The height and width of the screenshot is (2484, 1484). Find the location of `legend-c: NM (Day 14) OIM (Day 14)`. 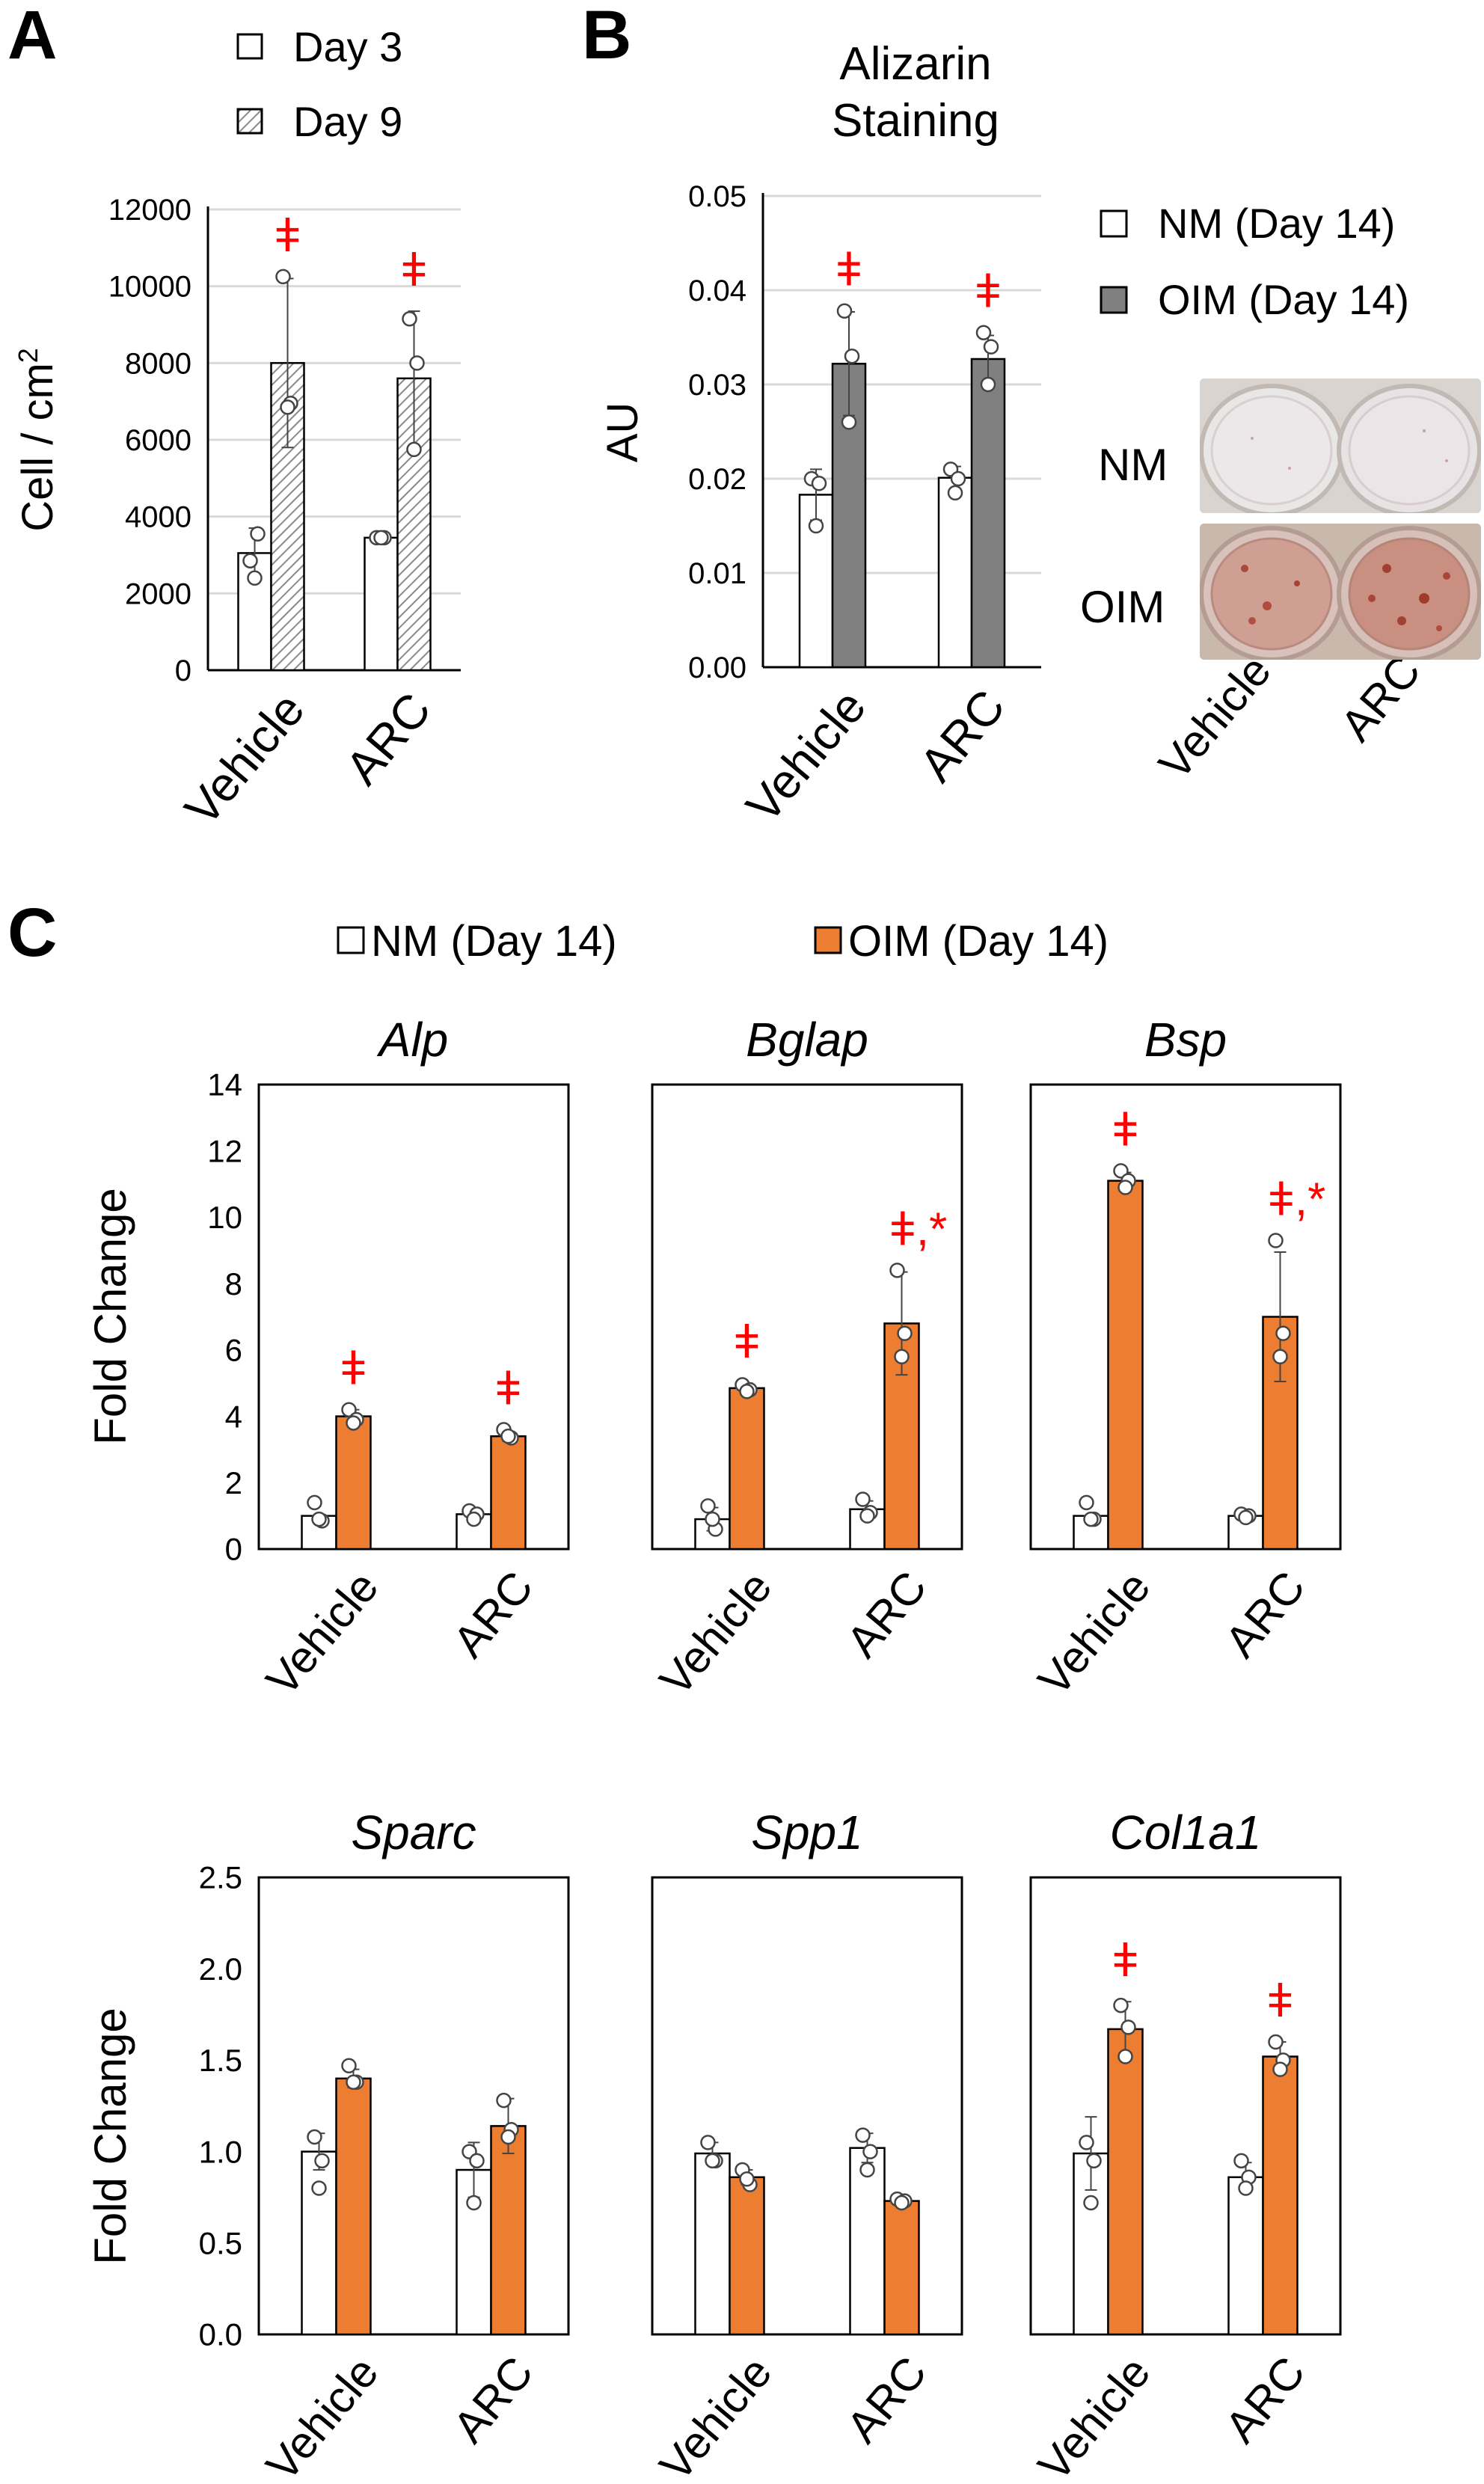

legend-c: NM (Day 14) OIM (Day 14) is located at coordinates (723, 941).